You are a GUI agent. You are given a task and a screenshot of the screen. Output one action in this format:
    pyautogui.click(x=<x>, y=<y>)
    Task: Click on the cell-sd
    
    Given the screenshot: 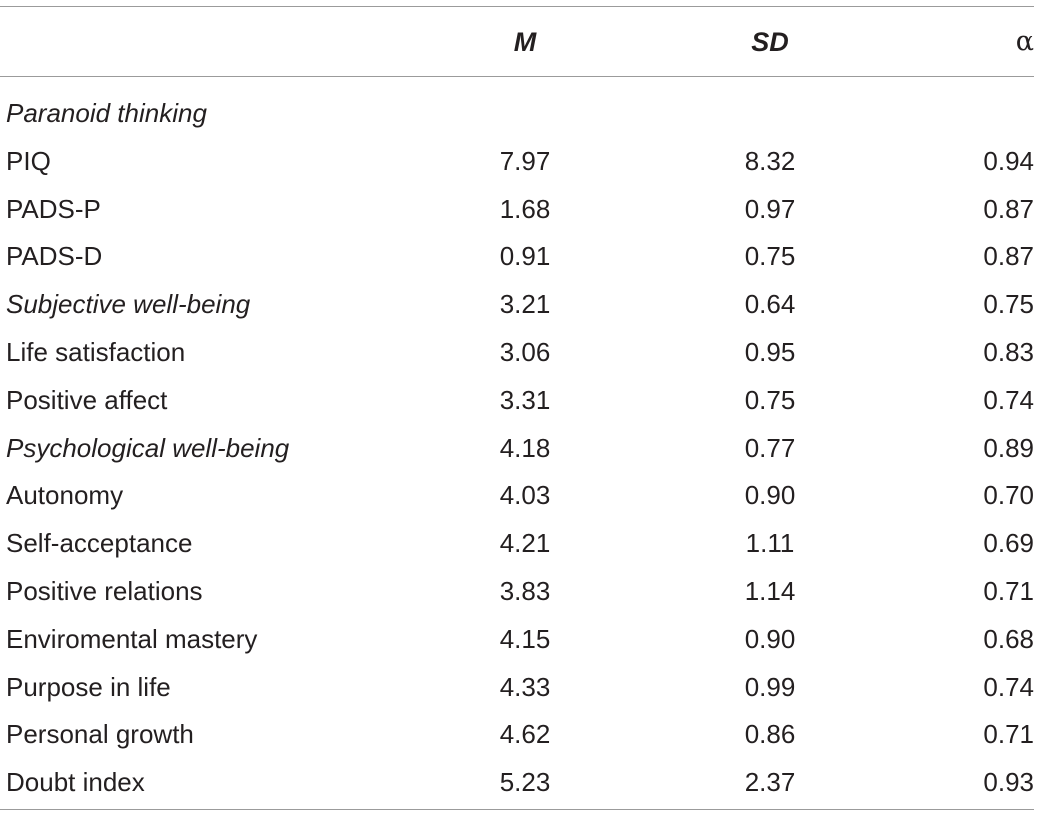 What is the action you would take?
    pyautogui.click(x=770, y=114)
    